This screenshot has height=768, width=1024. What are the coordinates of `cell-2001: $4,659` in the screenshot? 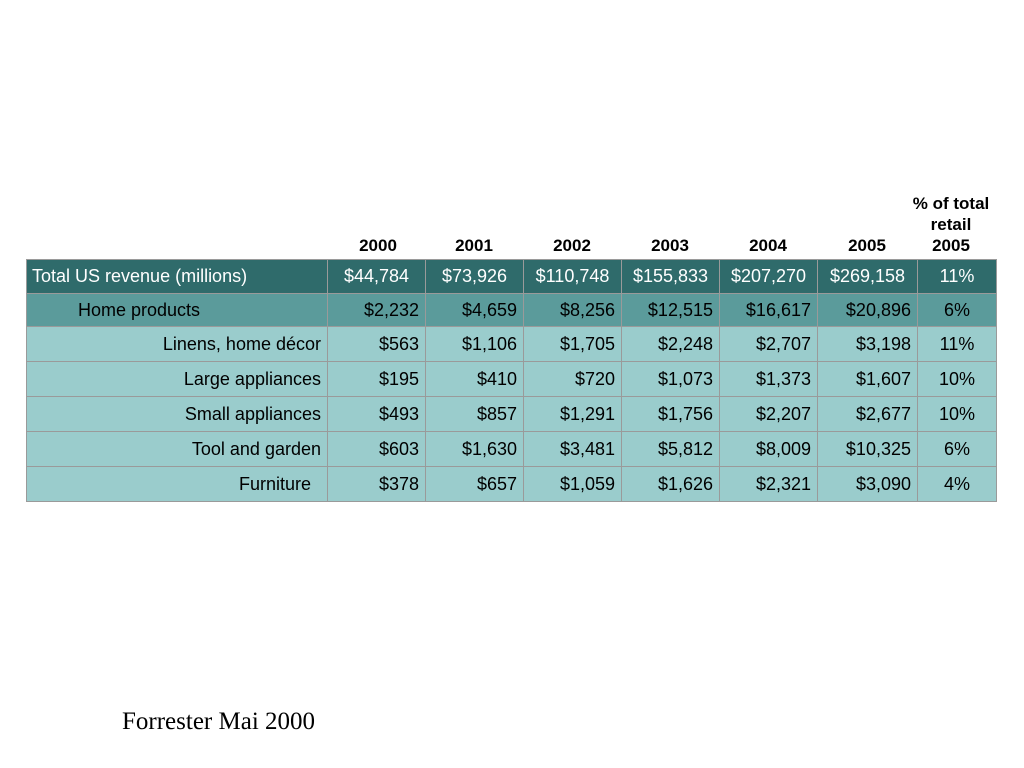 It's located at (474, 310).